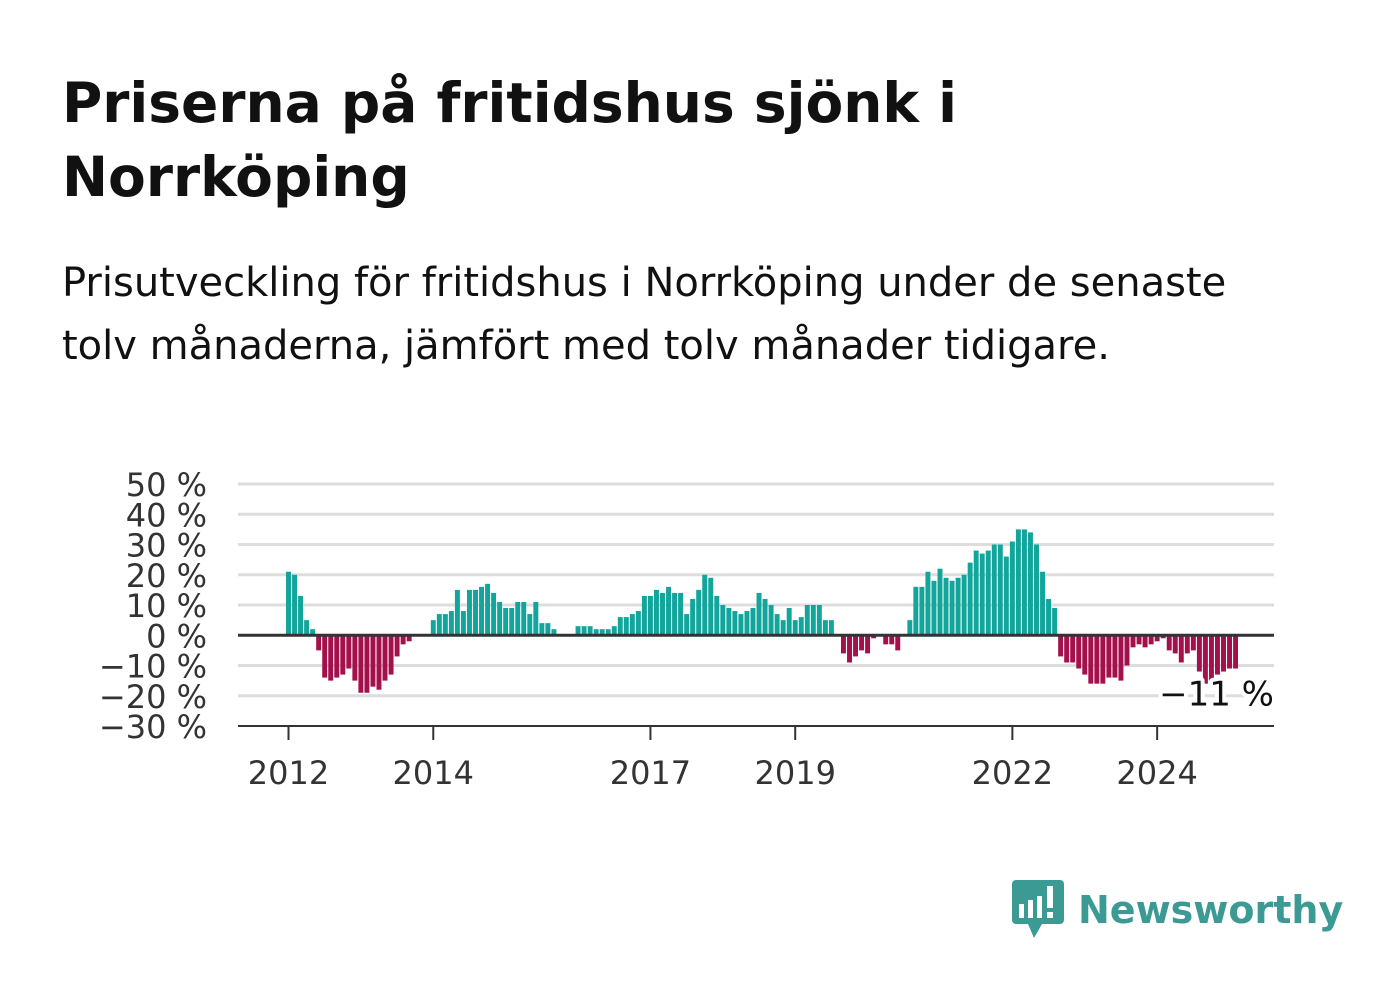 The width and height of the screenshot is (1382, 999). Describe the element at coordinates (1211, 910) in the screenshot. I see `brand-name: Newsworthy` at that location.